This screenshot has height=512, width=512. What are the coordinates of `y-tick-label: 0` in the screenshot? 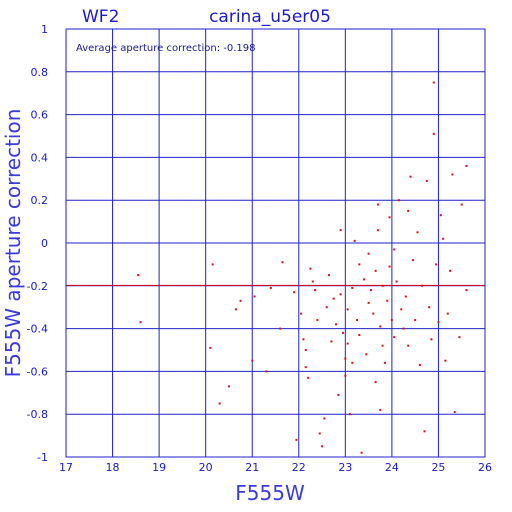 It's located at (44, 243).